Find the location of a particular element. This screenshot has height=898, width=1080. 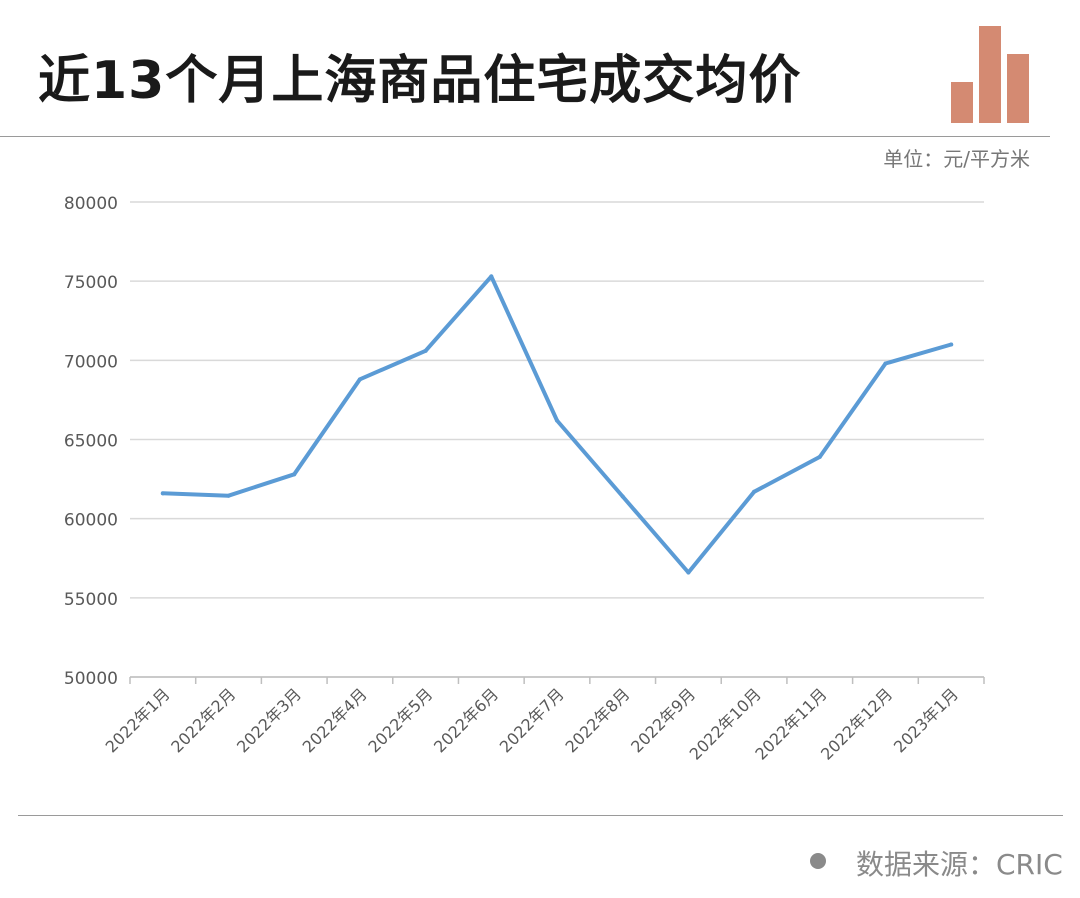

y-tick-label: 70000 is located at coordinates (91, 362).